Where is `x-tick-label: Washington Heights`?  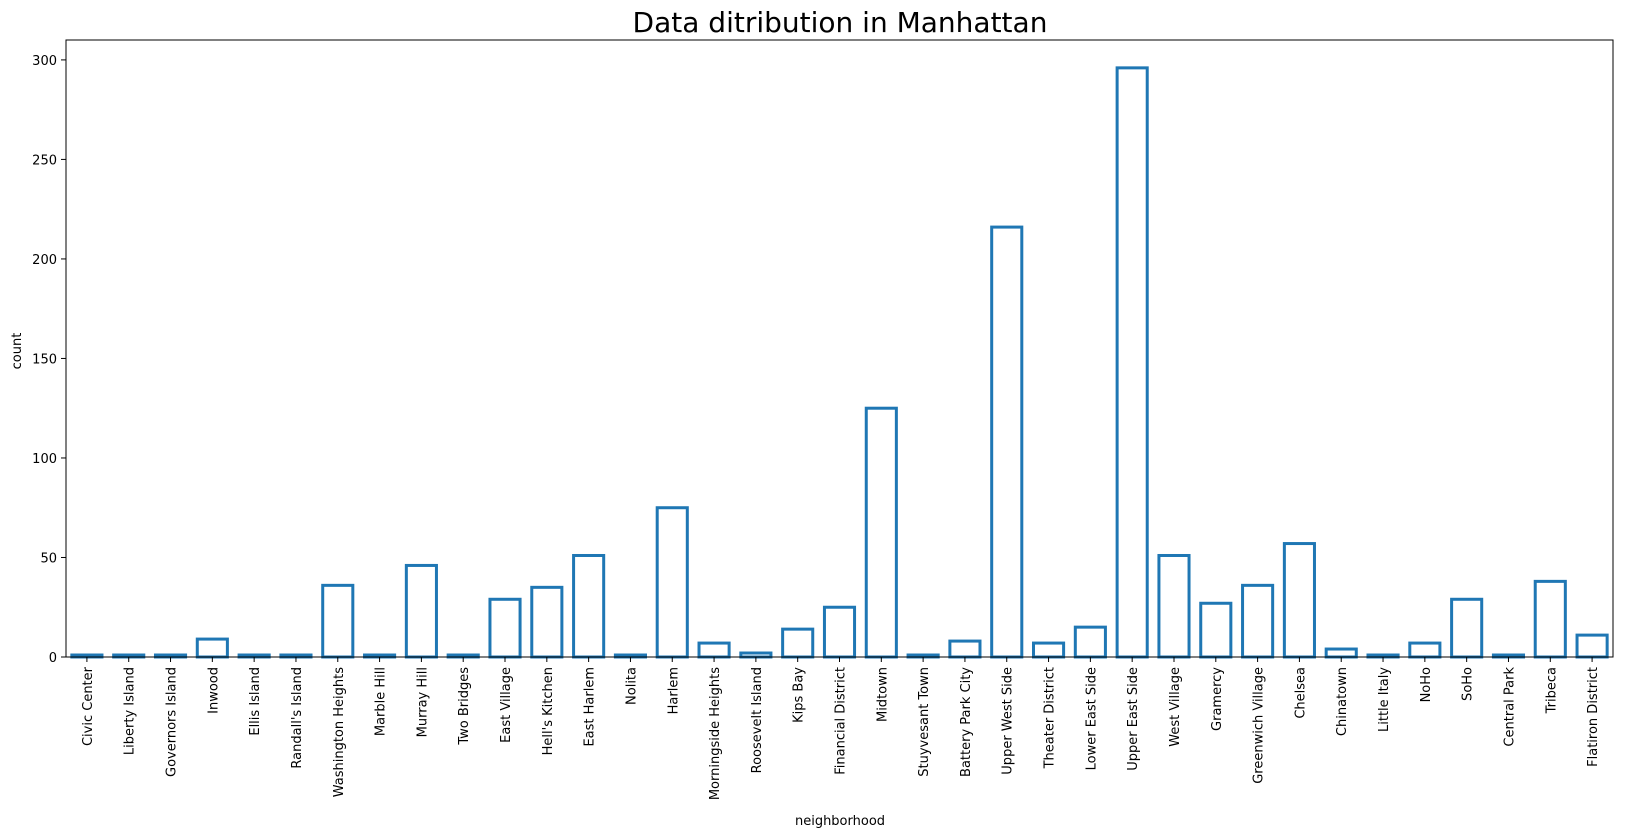
x-tick-label: Washington Heights is located at coordinates (339, 732).